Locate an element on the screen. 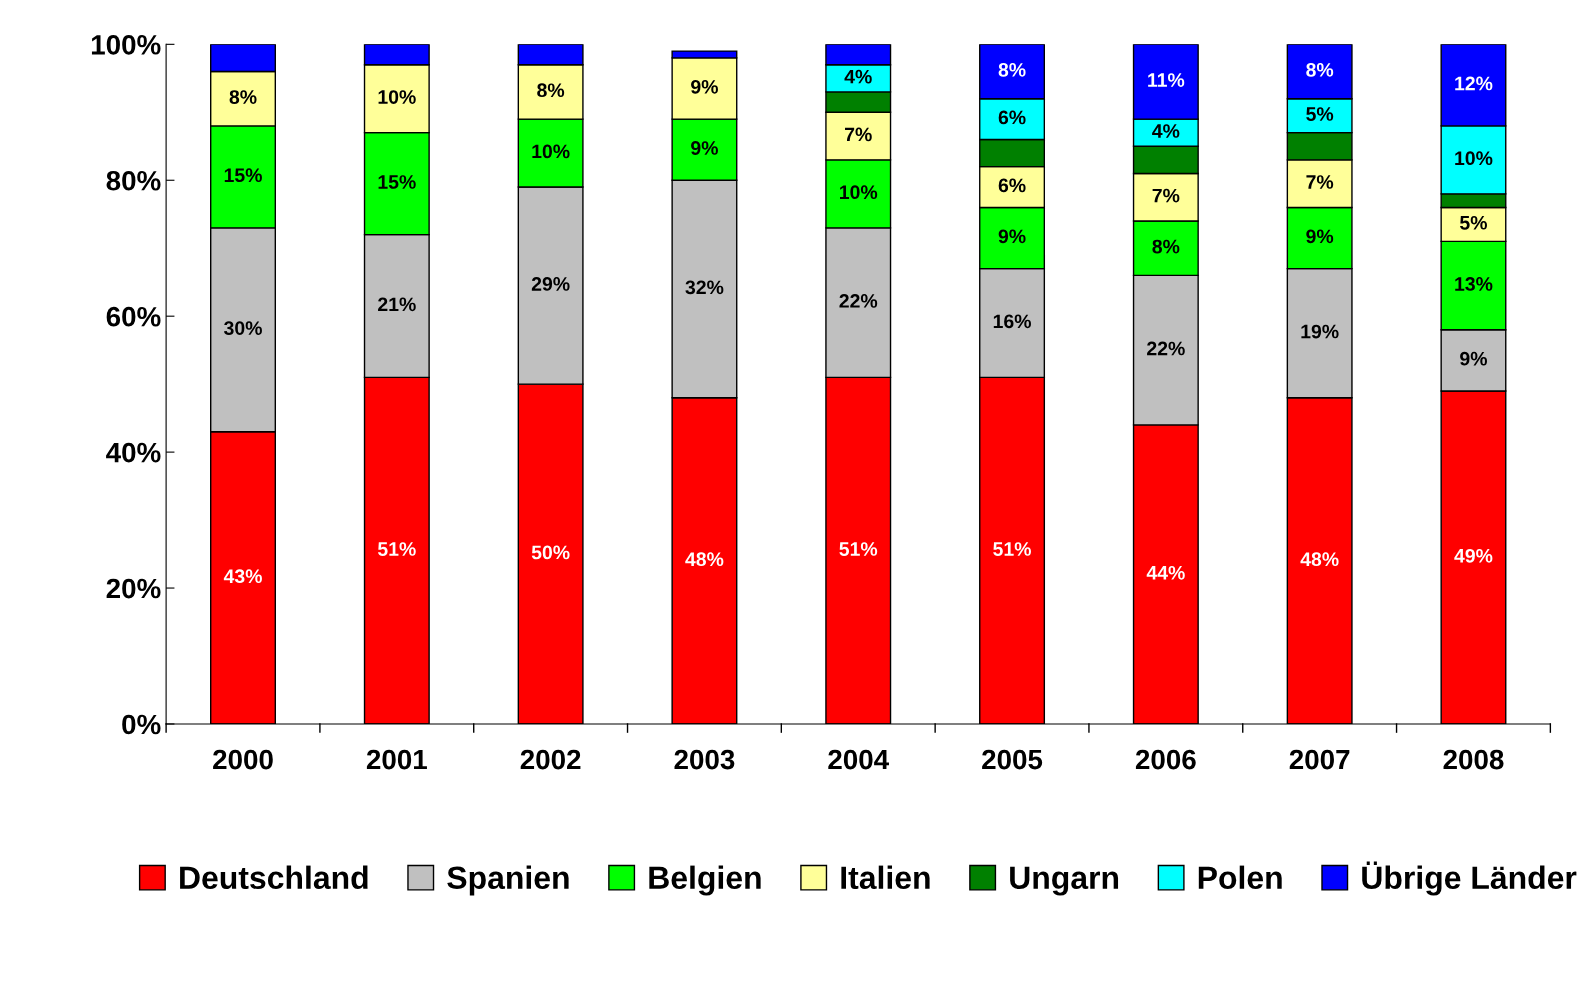  legend-label: Deutschland is located at coordinates (274, 877).